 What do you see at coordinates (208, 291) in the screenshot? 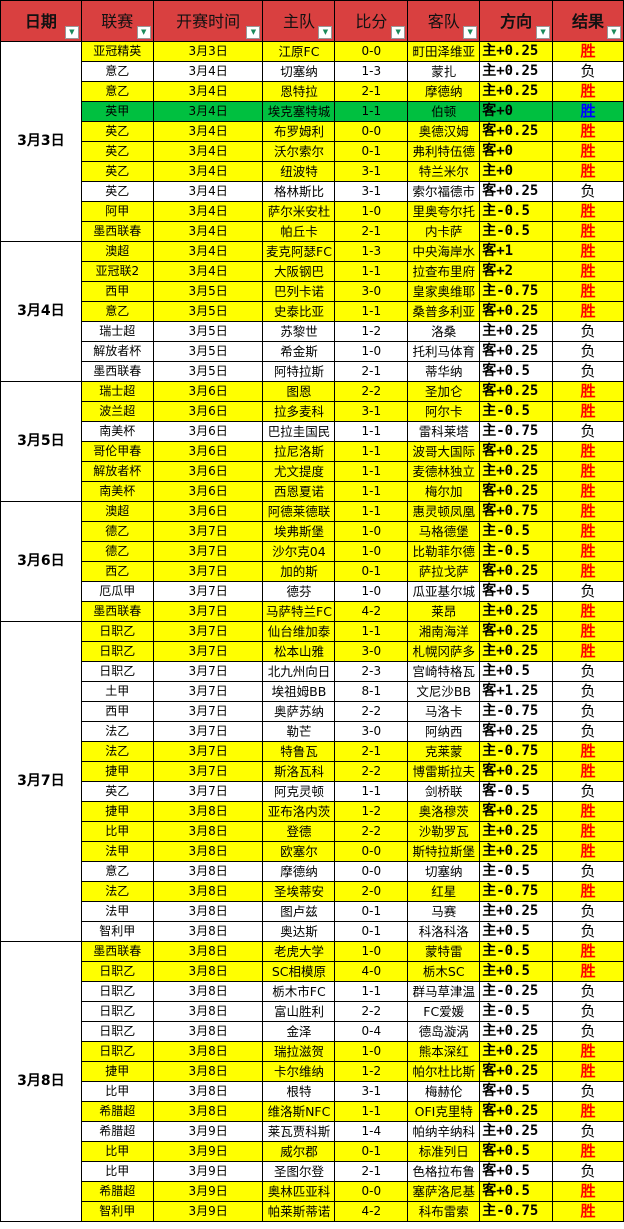
I see `kickoff-time-cell: 3月5日` at bounding box center [208, 291].